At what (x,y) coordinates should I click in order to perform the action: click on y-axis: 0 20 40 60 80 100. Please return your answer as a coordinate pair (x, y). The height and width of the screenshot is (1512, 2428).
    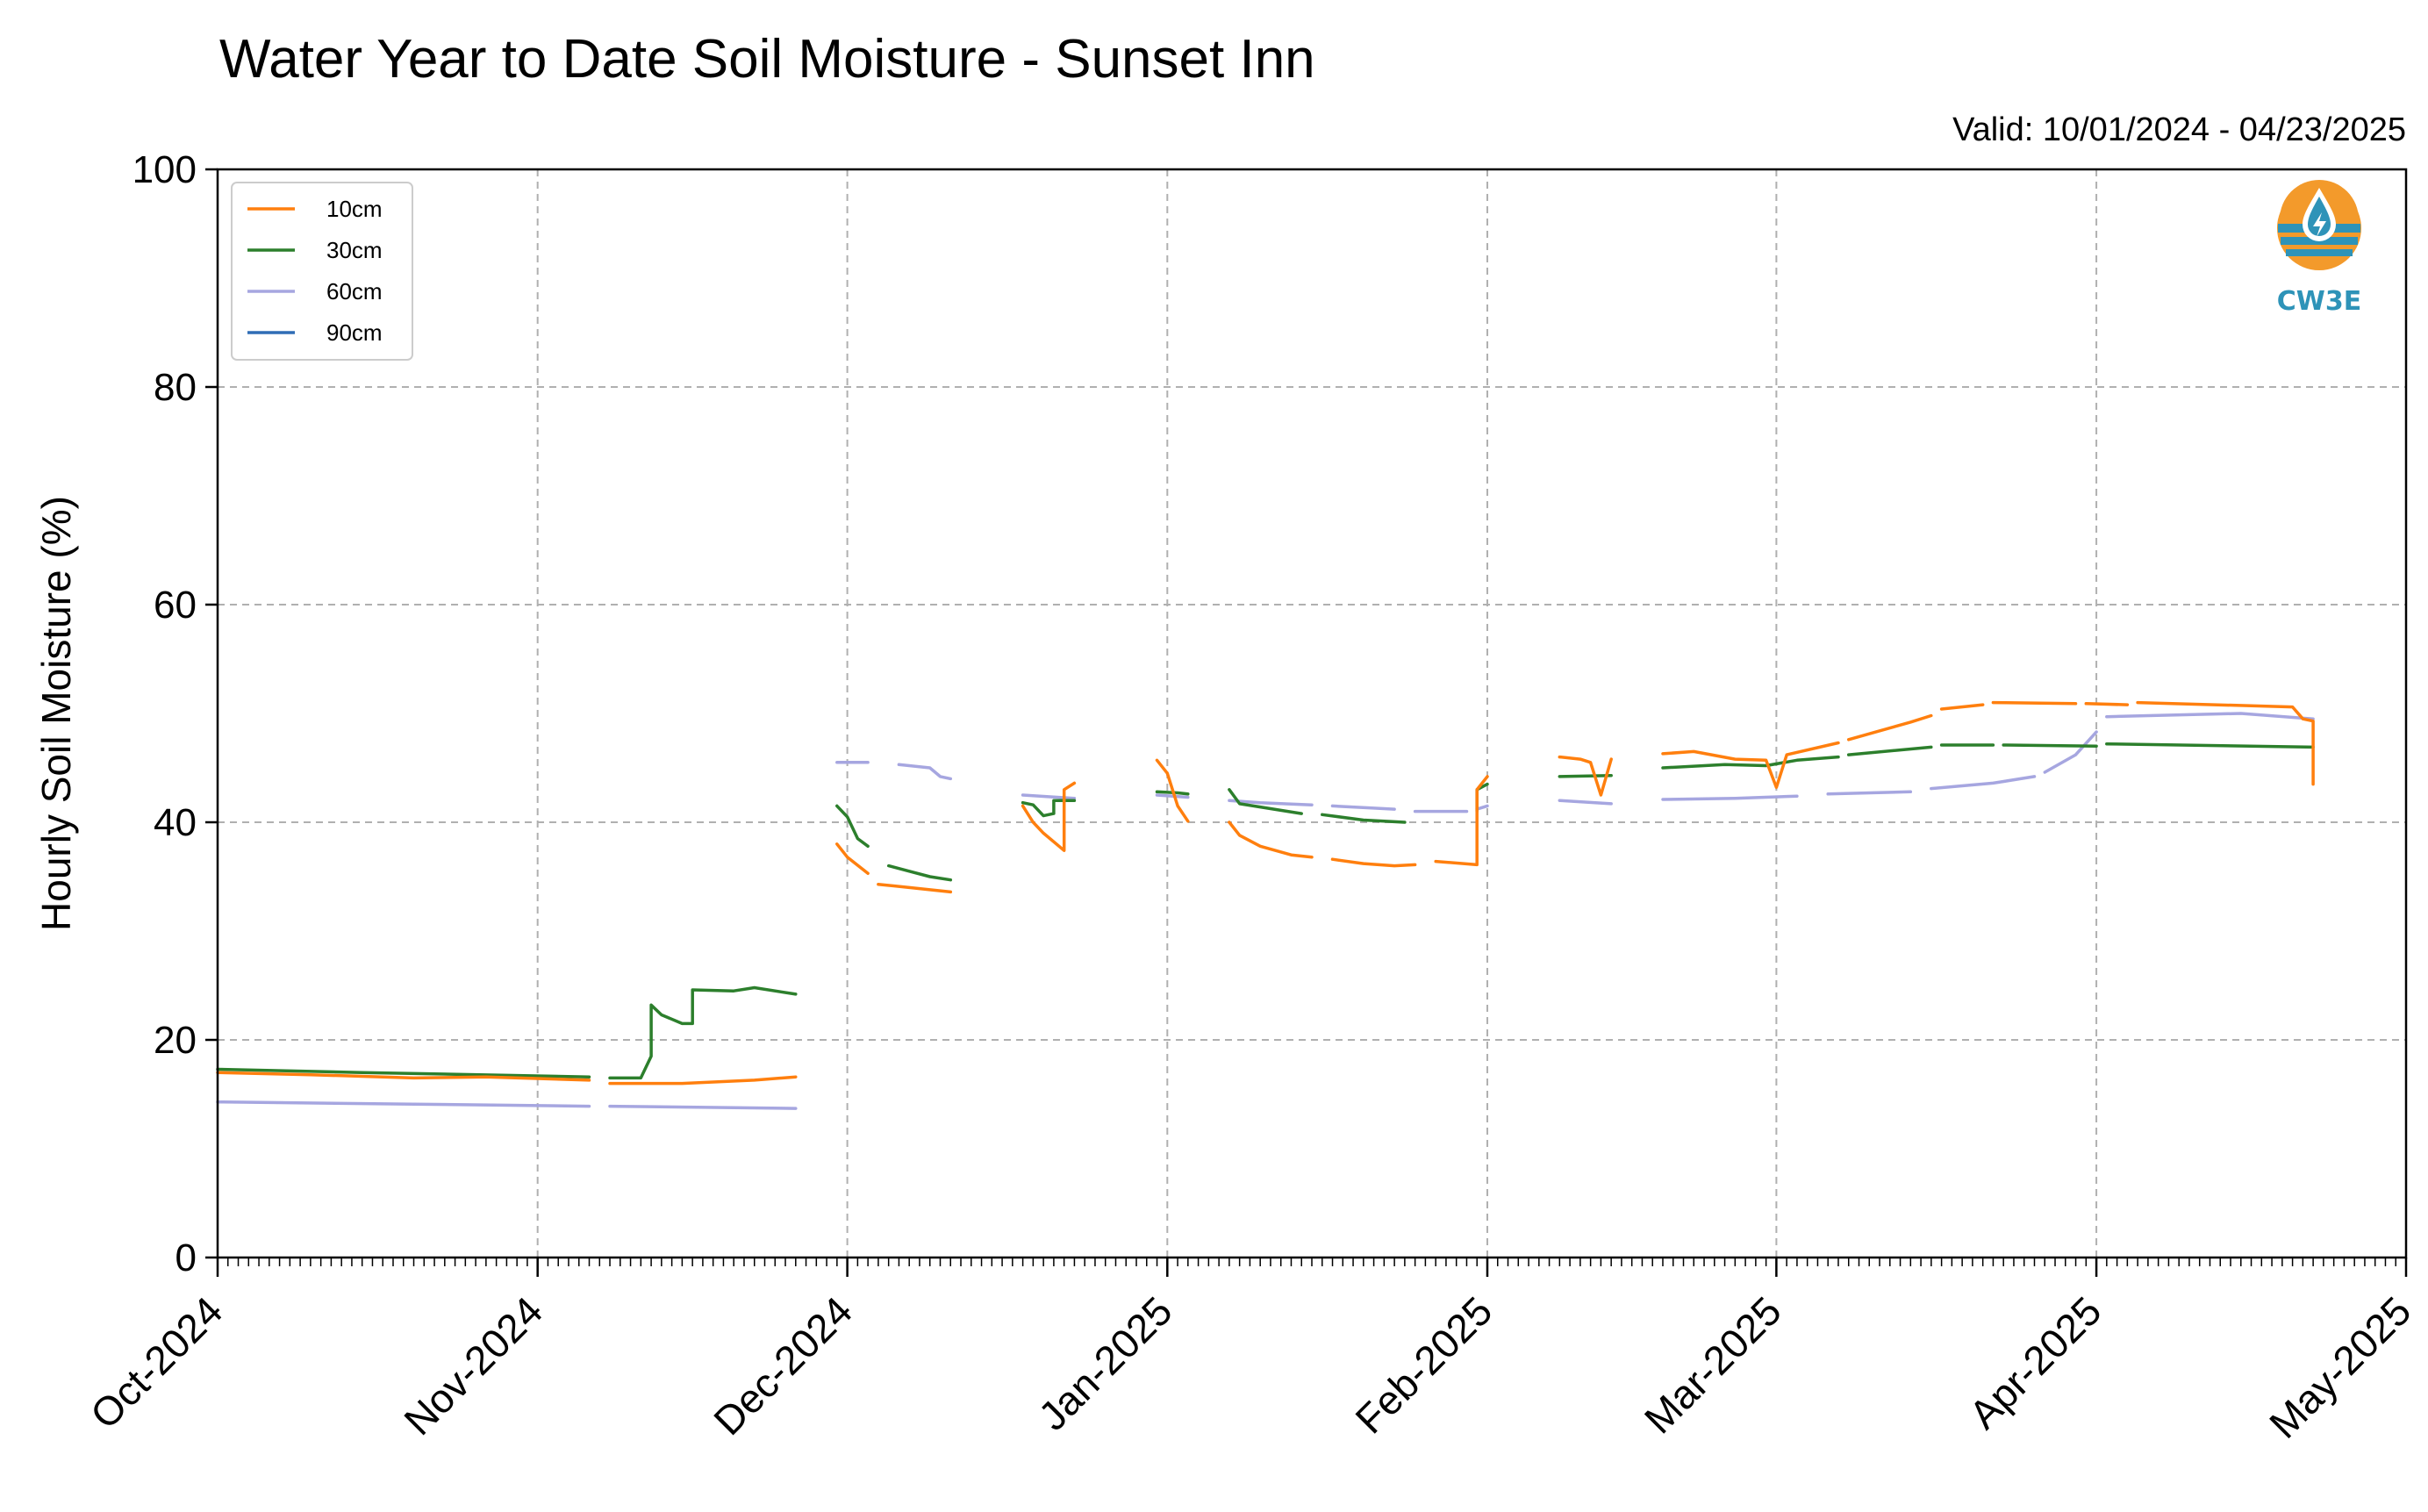
    Looking at the image, I should click on (175, 713).